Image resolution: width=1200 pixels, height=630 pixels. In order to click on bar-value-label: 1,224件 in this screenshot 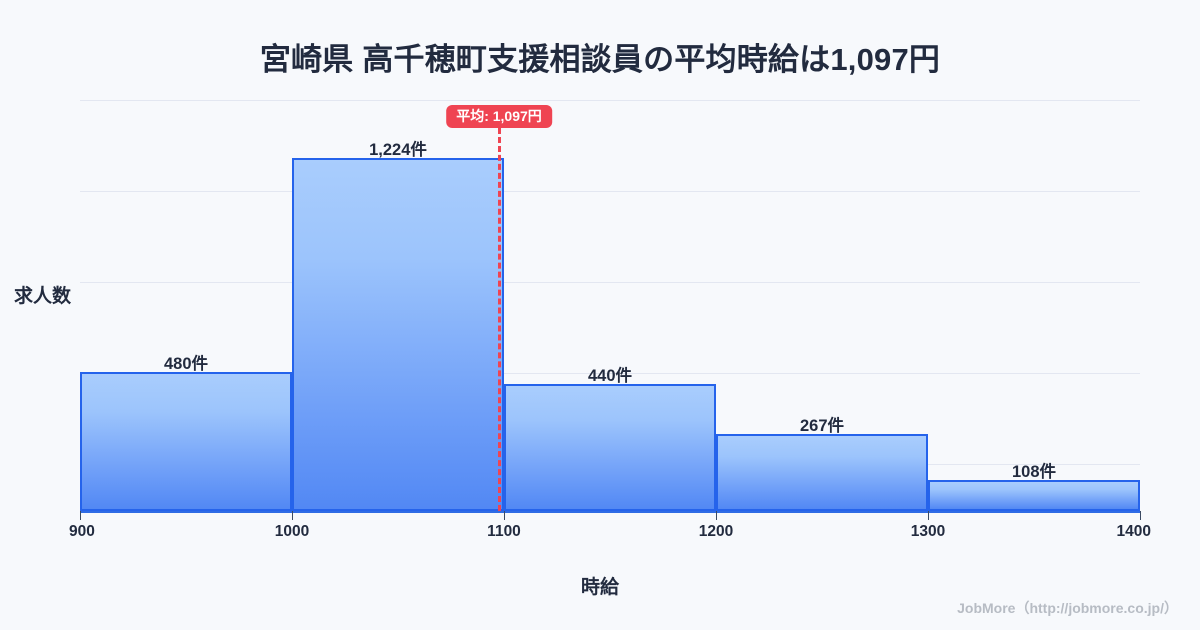, I will do `click(398, 150)`.